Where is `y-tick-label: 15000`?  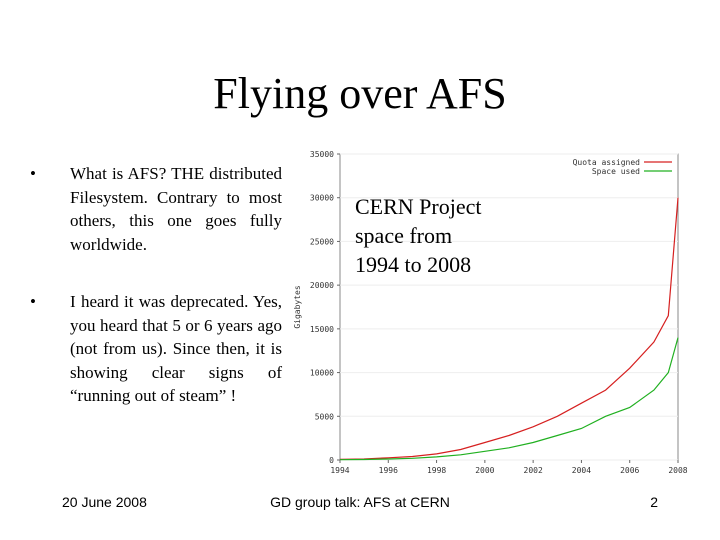
y-tick-label: 15000 is located at coordinates (322, 329).